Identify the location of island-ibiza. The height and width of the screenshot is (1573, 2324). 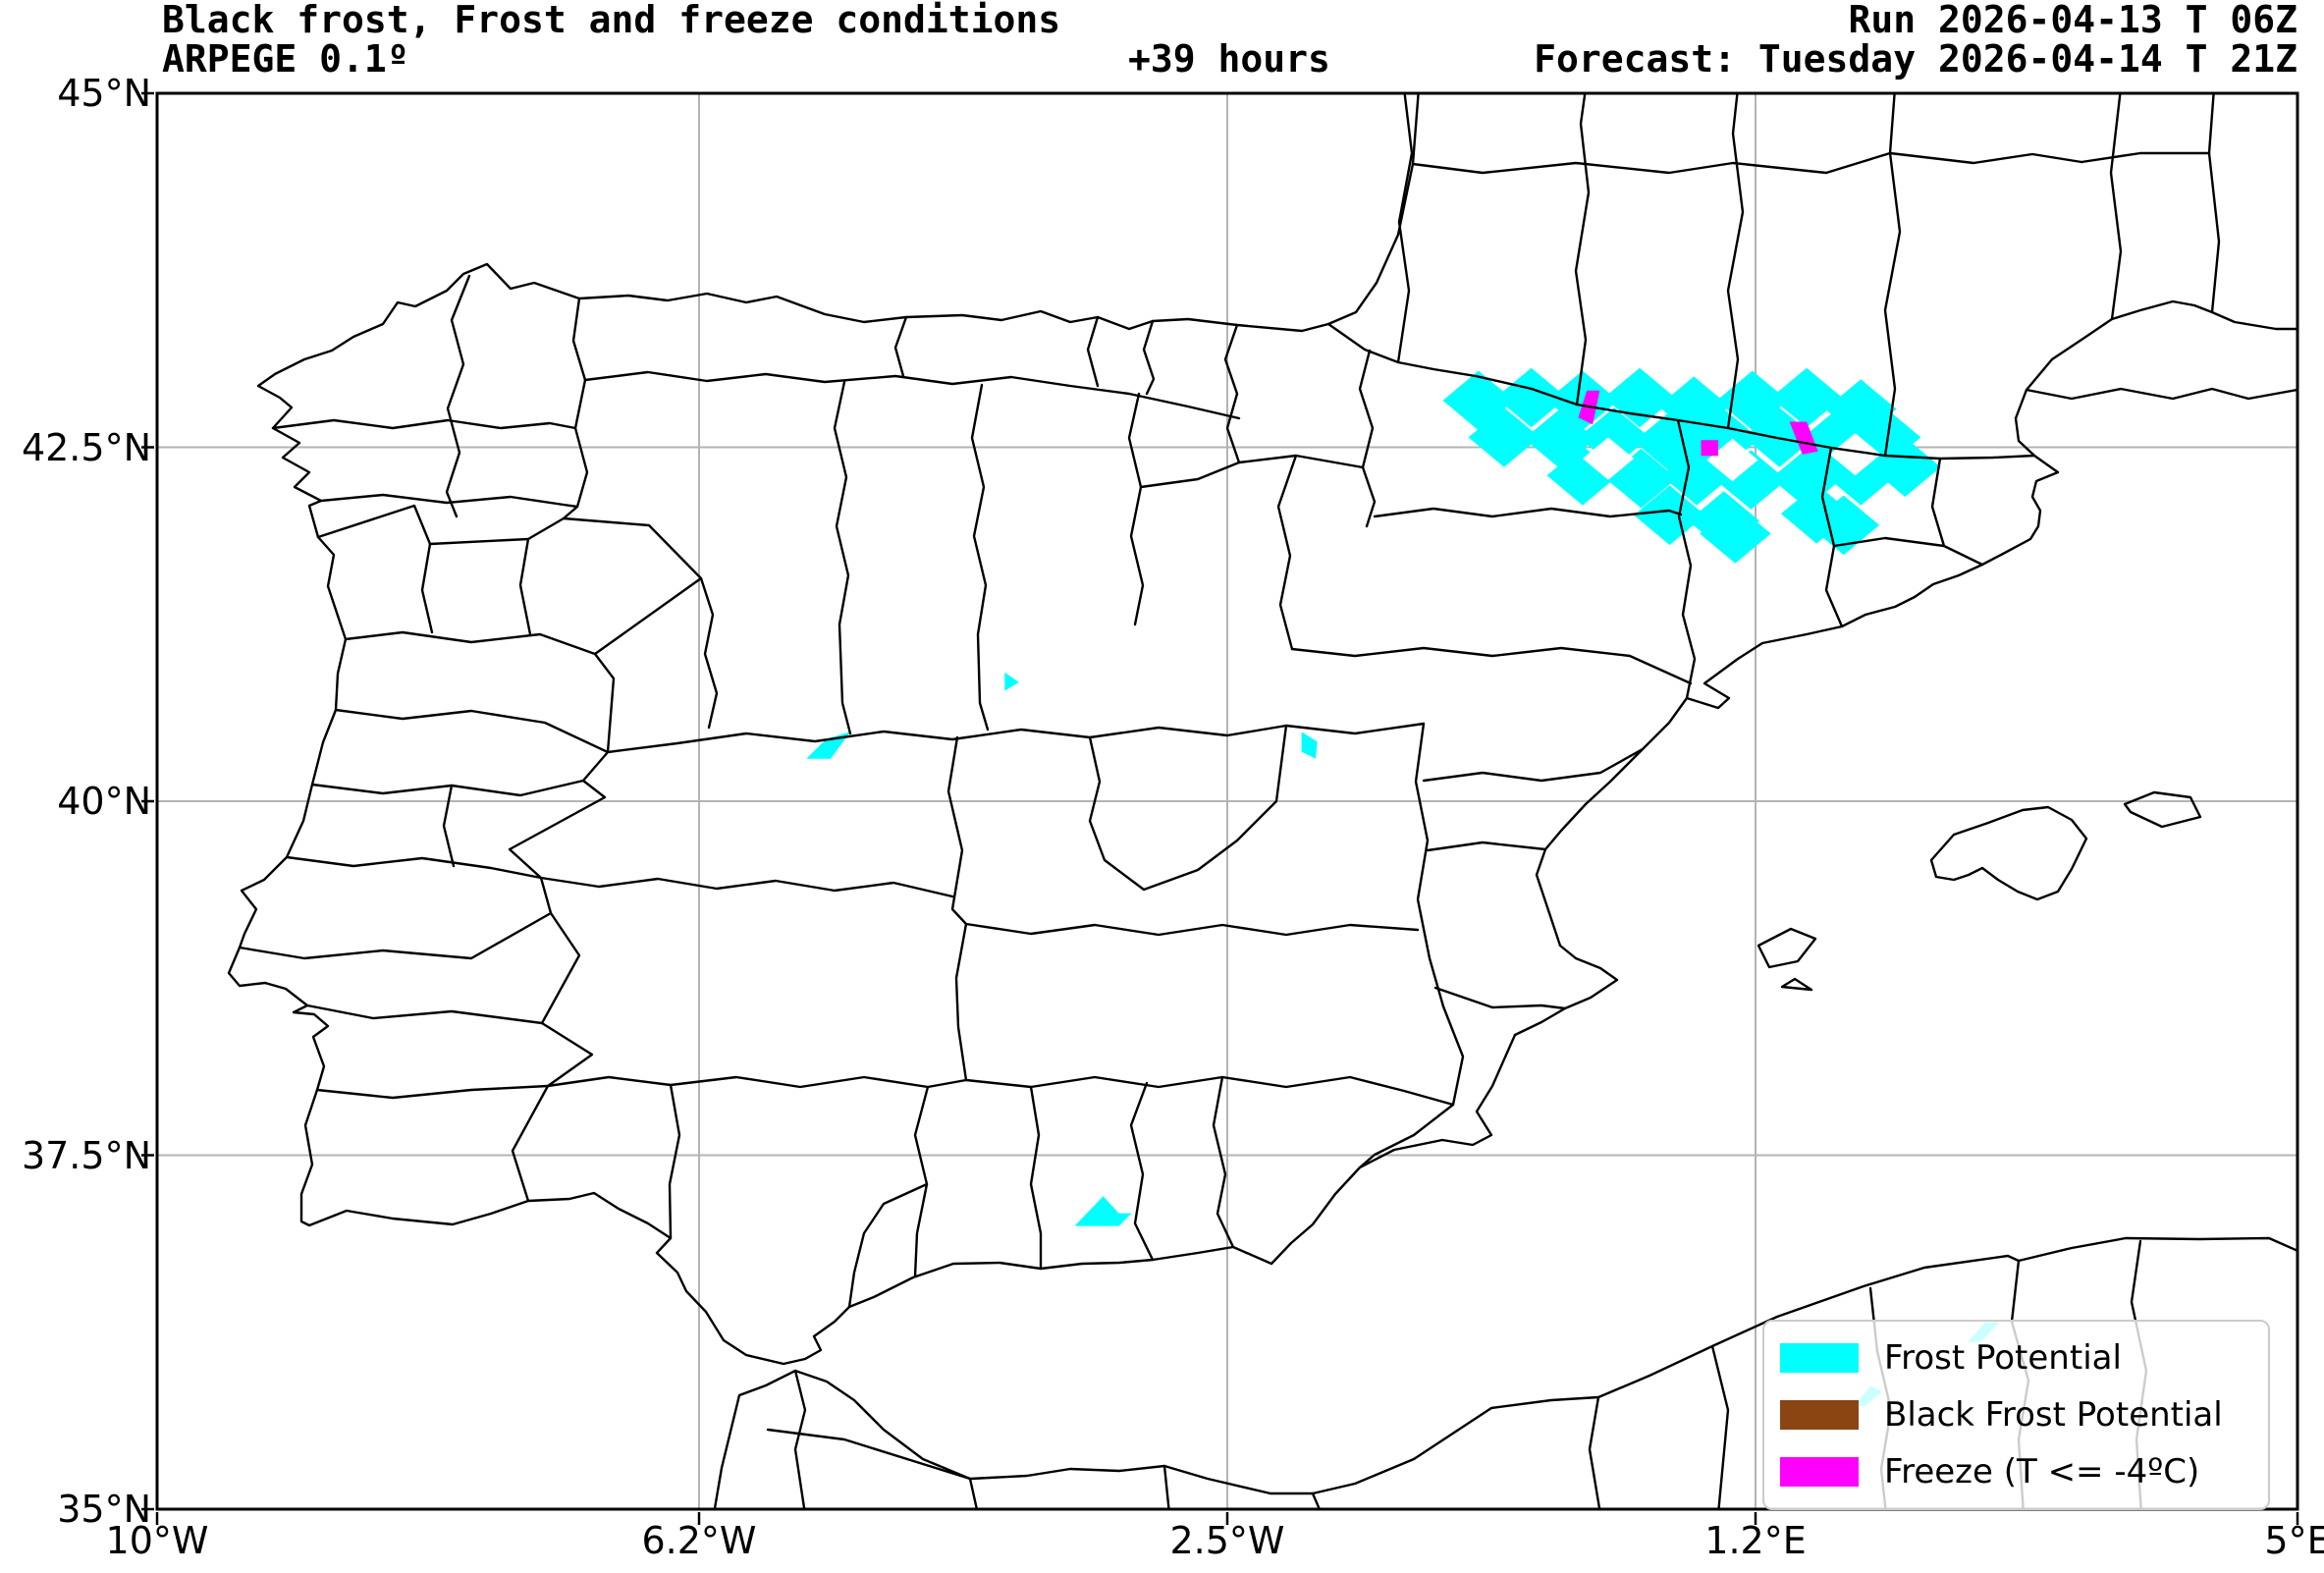
(1787, 948).